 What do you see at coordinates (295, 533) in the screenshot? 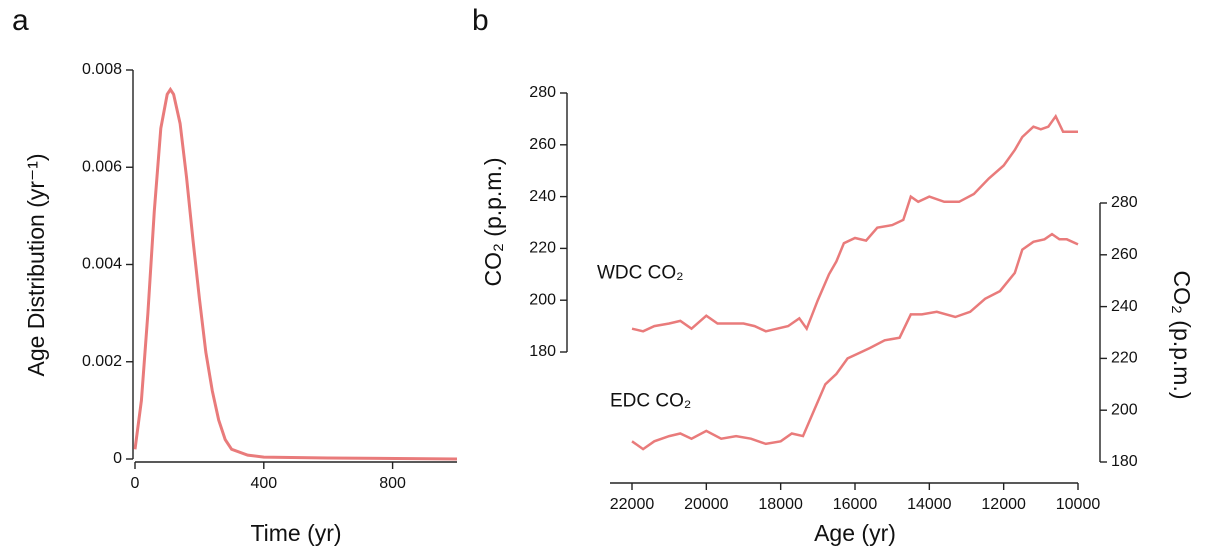
I see `x-axis-title: Time (yr)` at bounding box center [295, 533].